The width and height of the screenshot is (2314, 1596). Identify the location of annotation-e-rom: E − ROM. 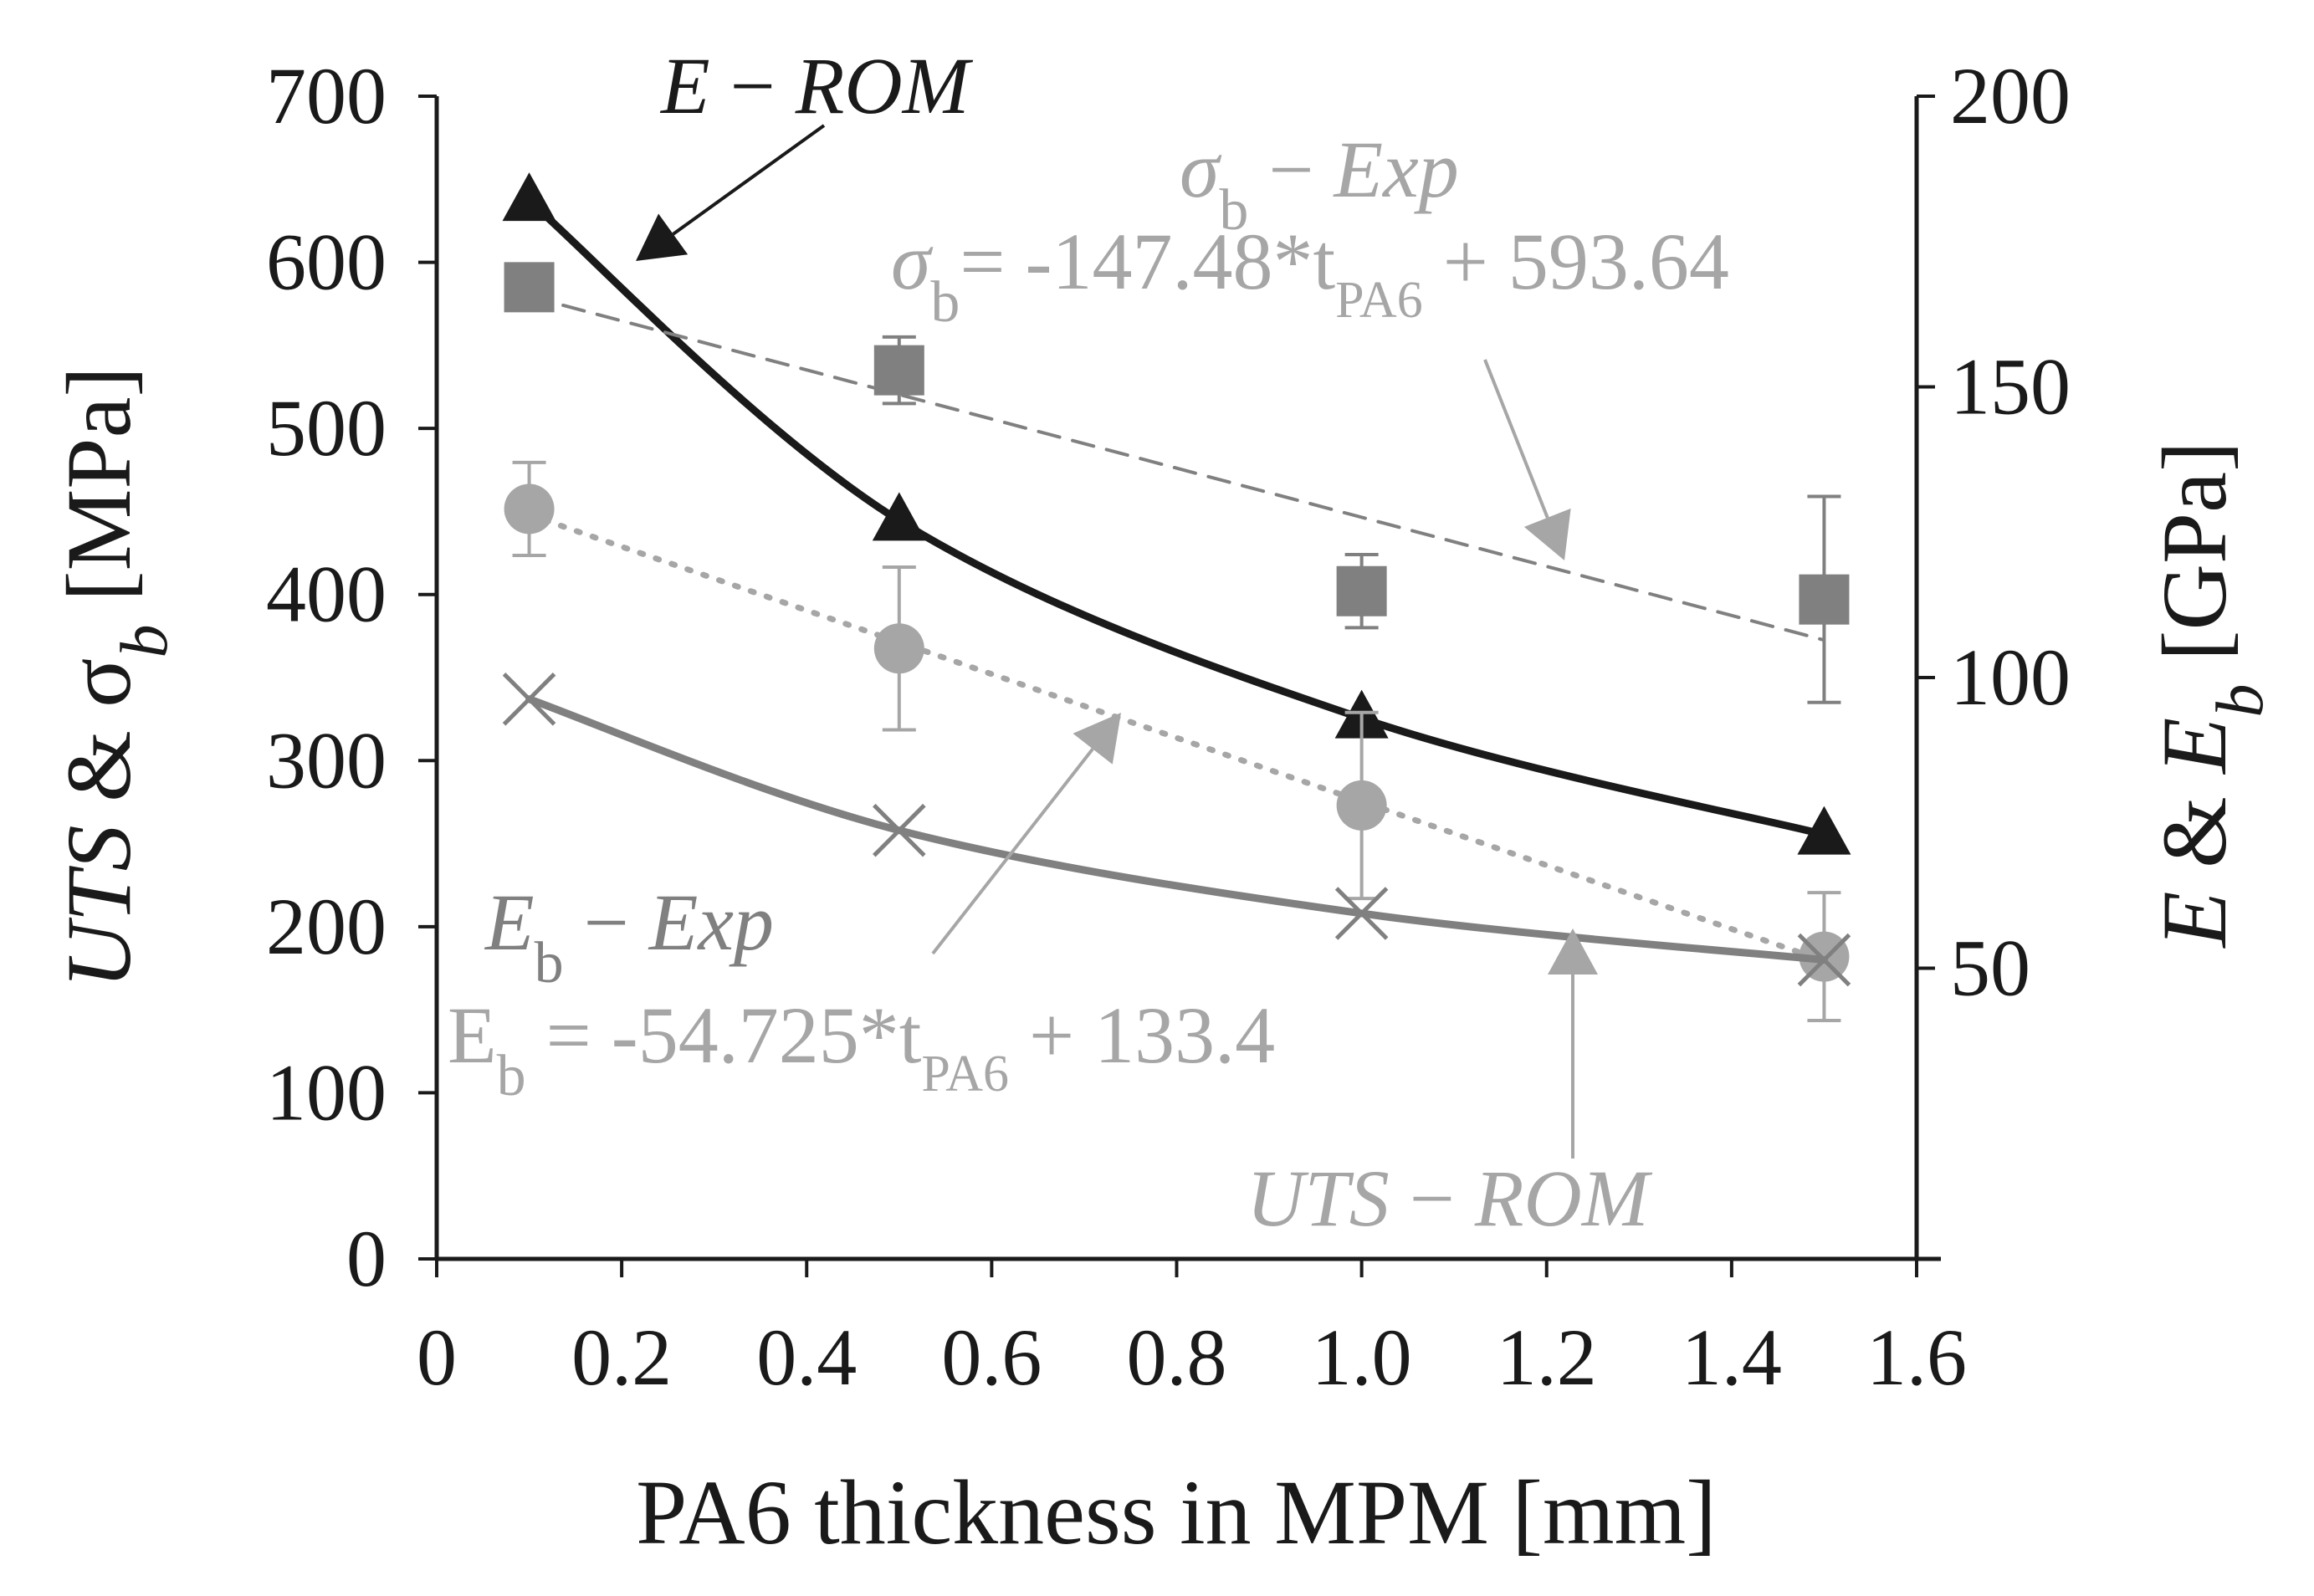
(816, 86).